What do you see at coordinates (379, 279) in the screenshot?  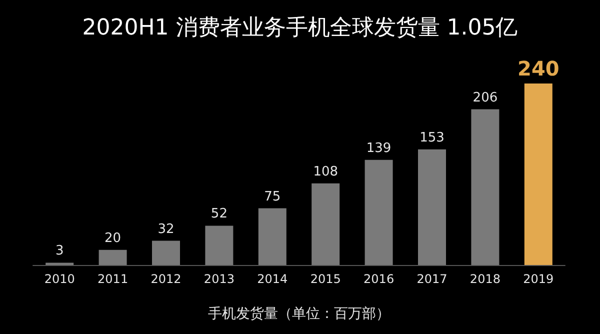 I see `x-tick-label: 2016` at bounding box center [379, 279].